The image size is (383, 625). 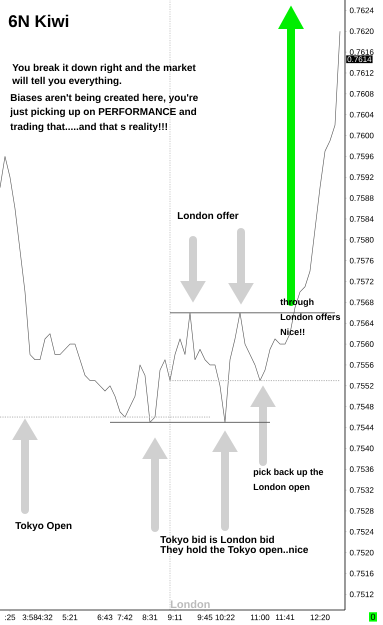 I want to click on annotation: trading that.....and that s reality!!!, so click(x=89, y=127).